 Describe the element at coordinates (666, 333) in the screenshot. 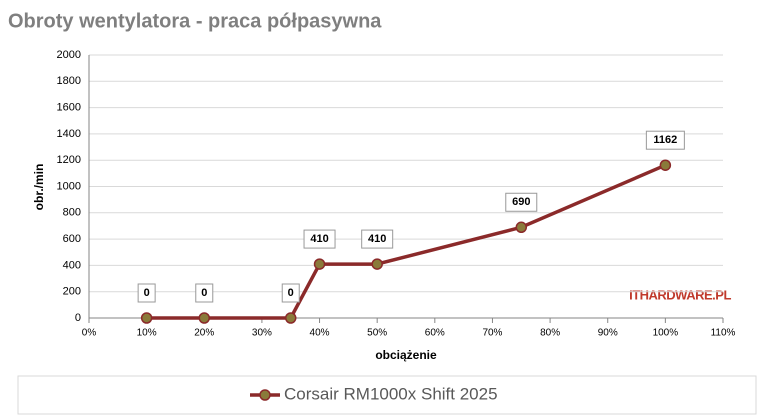

I see `x-tick-label: 100%` at that location.